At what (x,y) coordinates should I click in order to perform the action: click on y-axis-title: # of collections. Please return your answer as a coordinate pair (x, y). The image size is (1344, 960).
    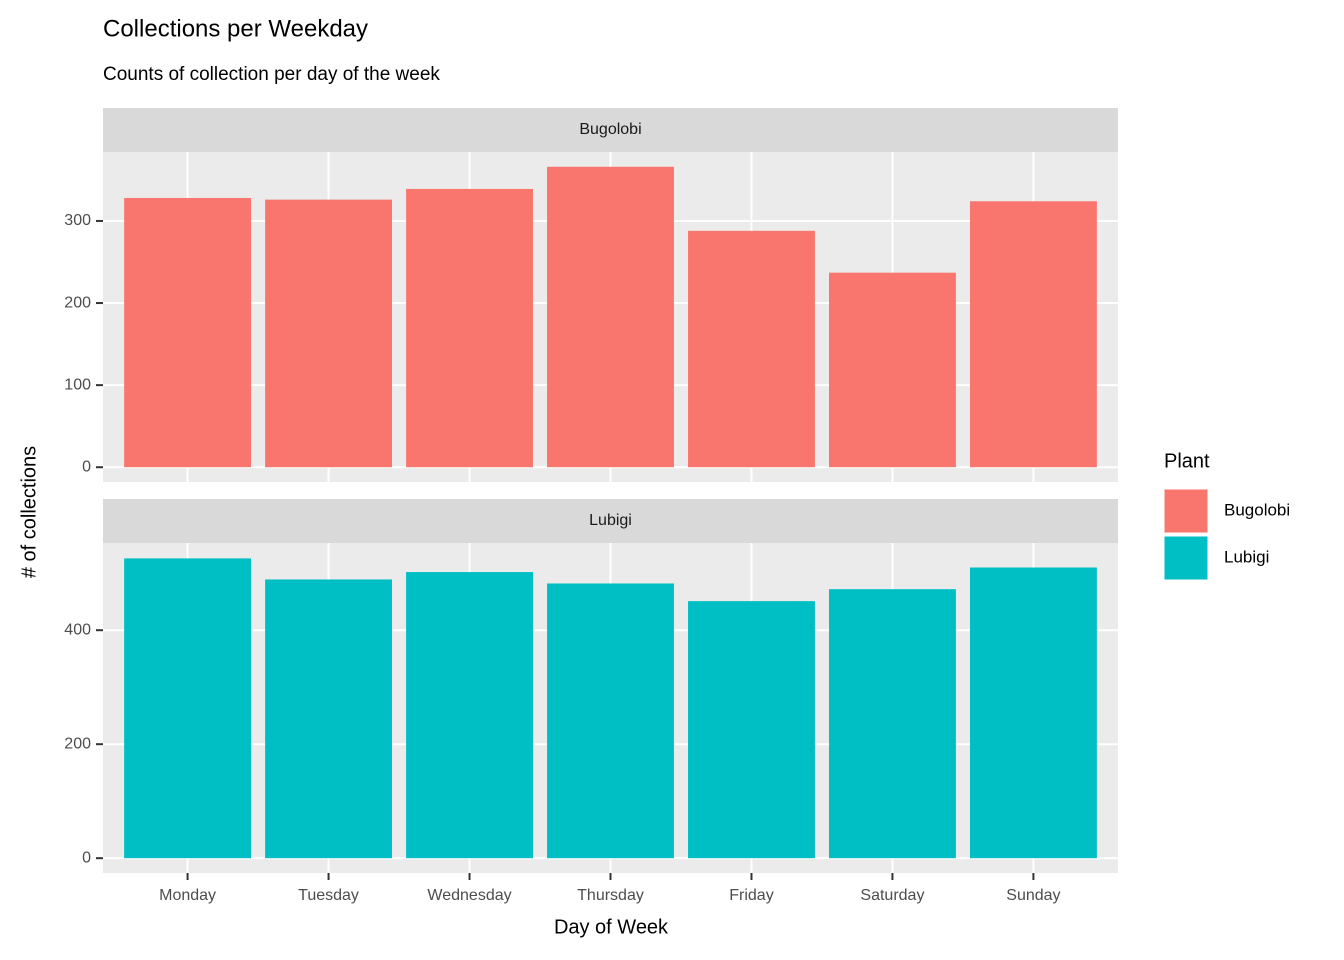
    Looking at the image, I should click on (29, 512).